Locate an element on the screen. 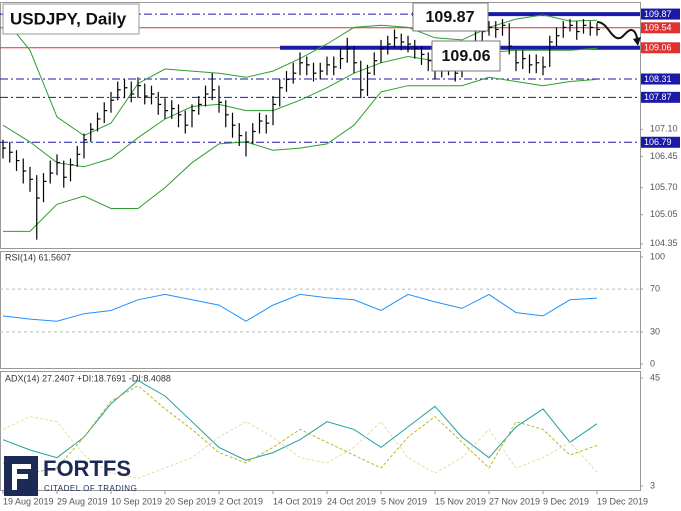 The width and height of the screenshot is (681, 511). title-box: USDJPY, Daily is located at coordinates (71, 19).